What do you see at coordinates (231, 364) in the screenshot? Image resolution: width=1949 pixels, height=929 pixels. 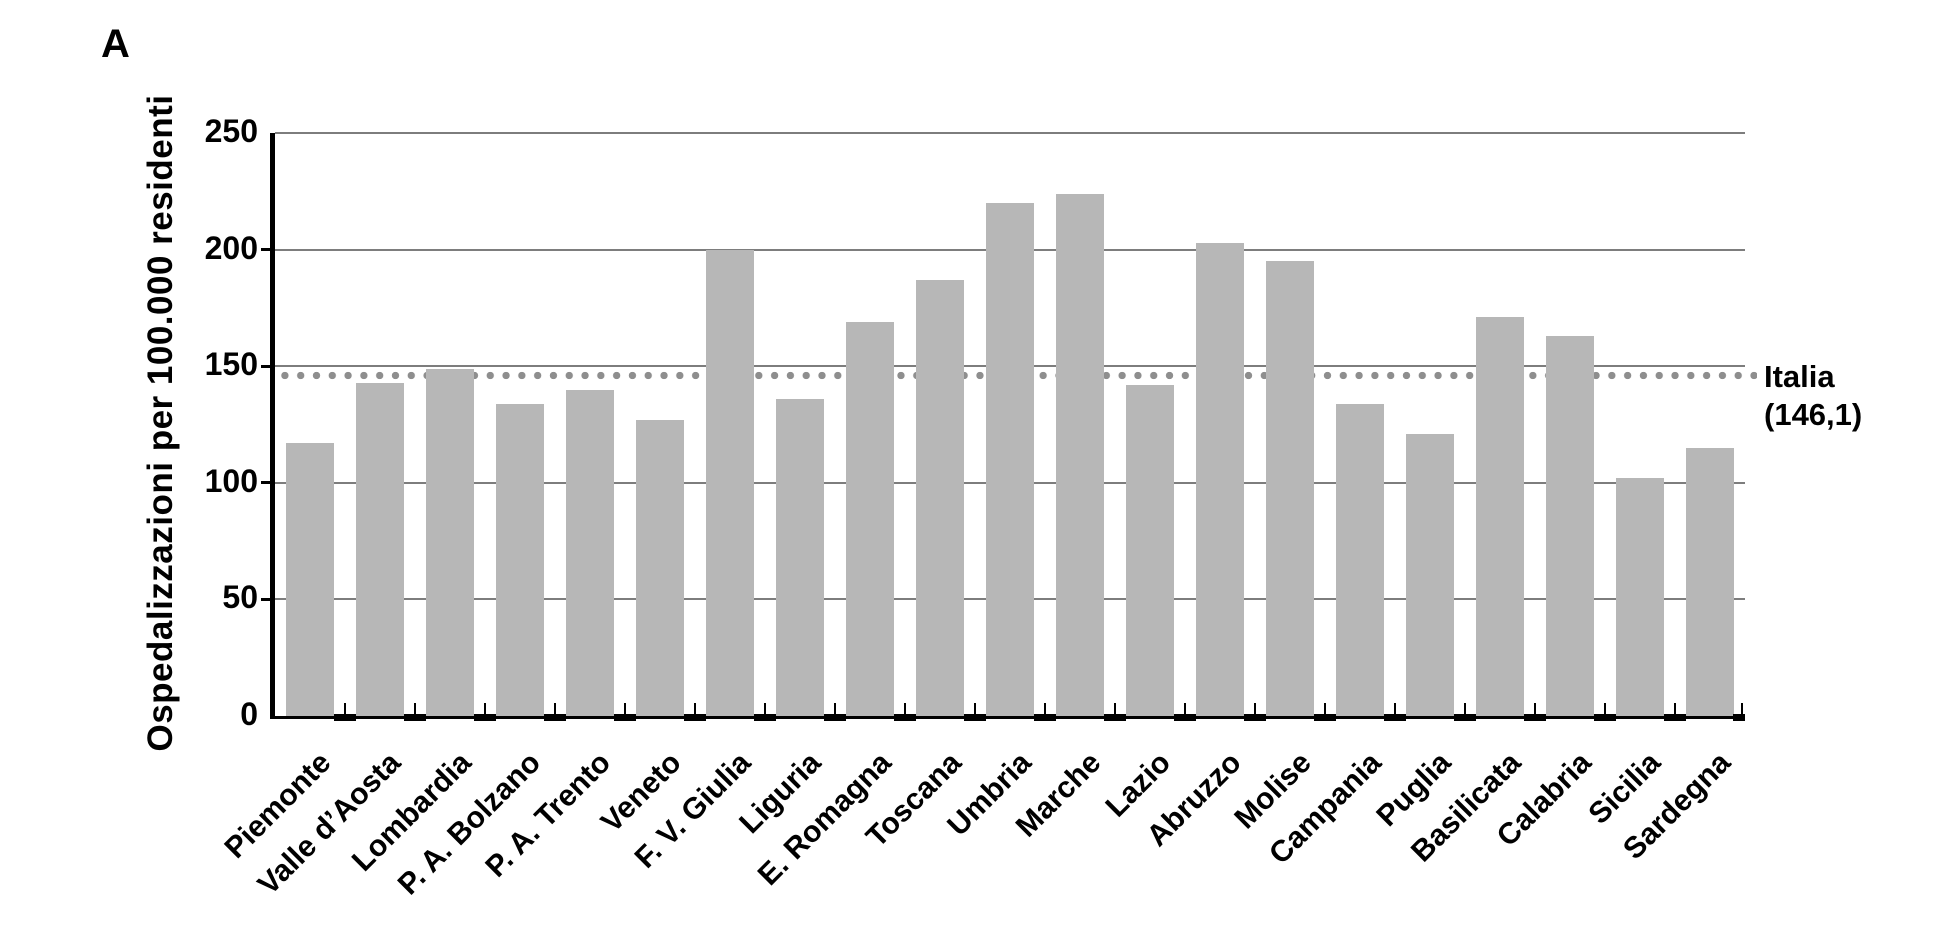 I see `y-tick-label-150: 150` at bounding box center [231, 364].